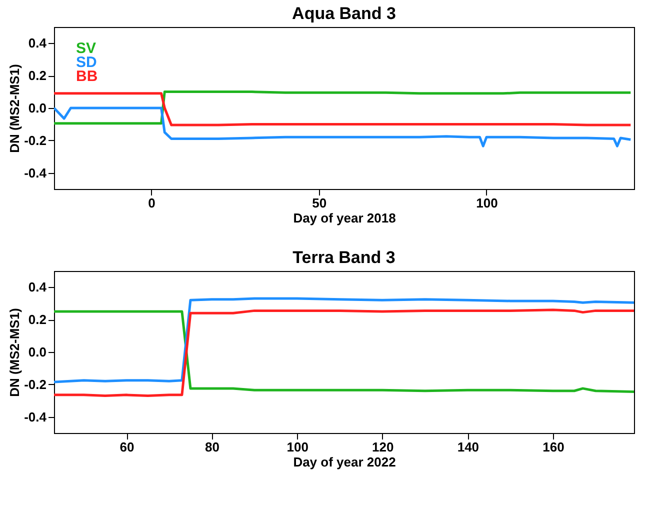  Describe the element at coordinates (383, 447) in the screenshot. I see `x-tick-label: 120` at that location.